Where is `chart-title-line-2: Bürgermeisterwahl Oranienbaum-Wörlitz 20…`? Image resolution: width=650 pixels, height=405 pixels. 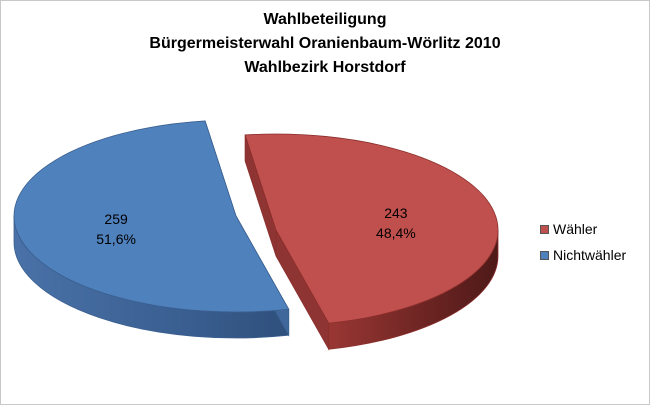 chart-title-line-2: Bürgermeisterwahl Oranienbaum-Wörlitz 20… is located at coordinates (325, 43).